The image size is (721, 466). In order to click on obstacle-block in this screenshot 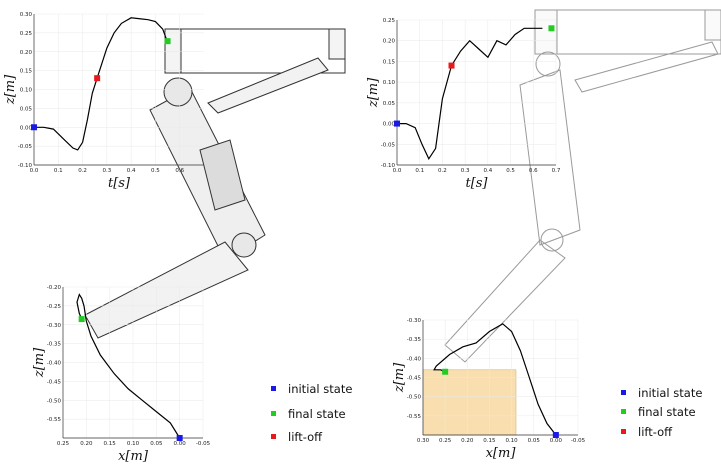, I will do `click(469, 402)`.